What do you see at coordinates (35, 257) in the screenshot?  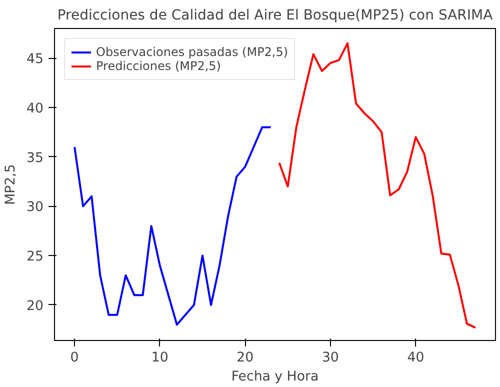 I see `y-tick-label: 25` at bounding box center [35, 257].